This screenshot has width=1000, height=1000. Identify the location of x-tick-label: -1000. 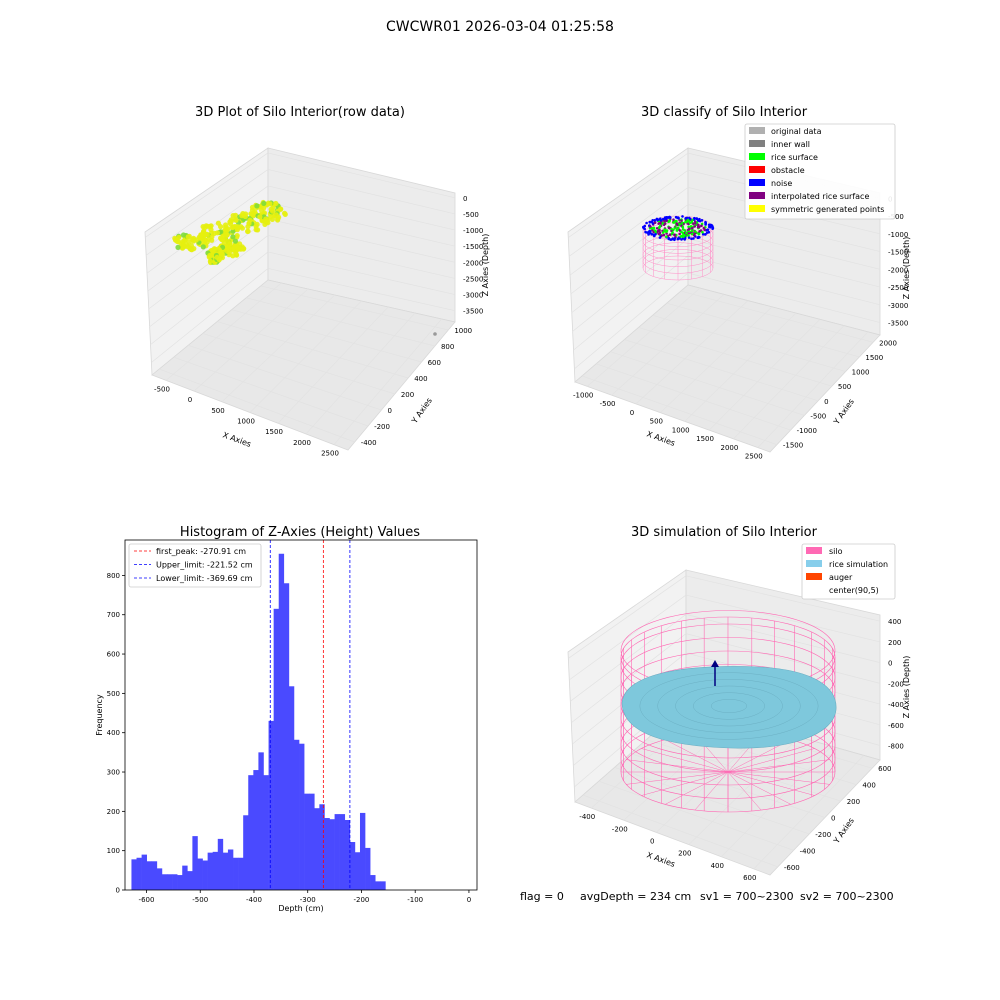
(583, 395).